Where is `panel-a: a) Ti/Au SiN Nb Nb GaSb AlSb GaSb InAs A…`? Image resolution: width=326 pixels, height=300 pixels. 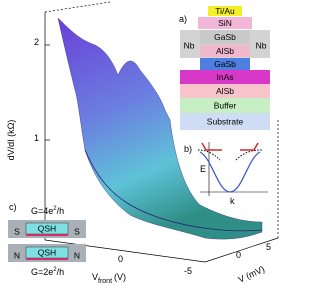 panel-a: a) Ti/Au SiN Nb Nb GaSb AlSb GaSb InAs A… is located at coordinates (224, 68).